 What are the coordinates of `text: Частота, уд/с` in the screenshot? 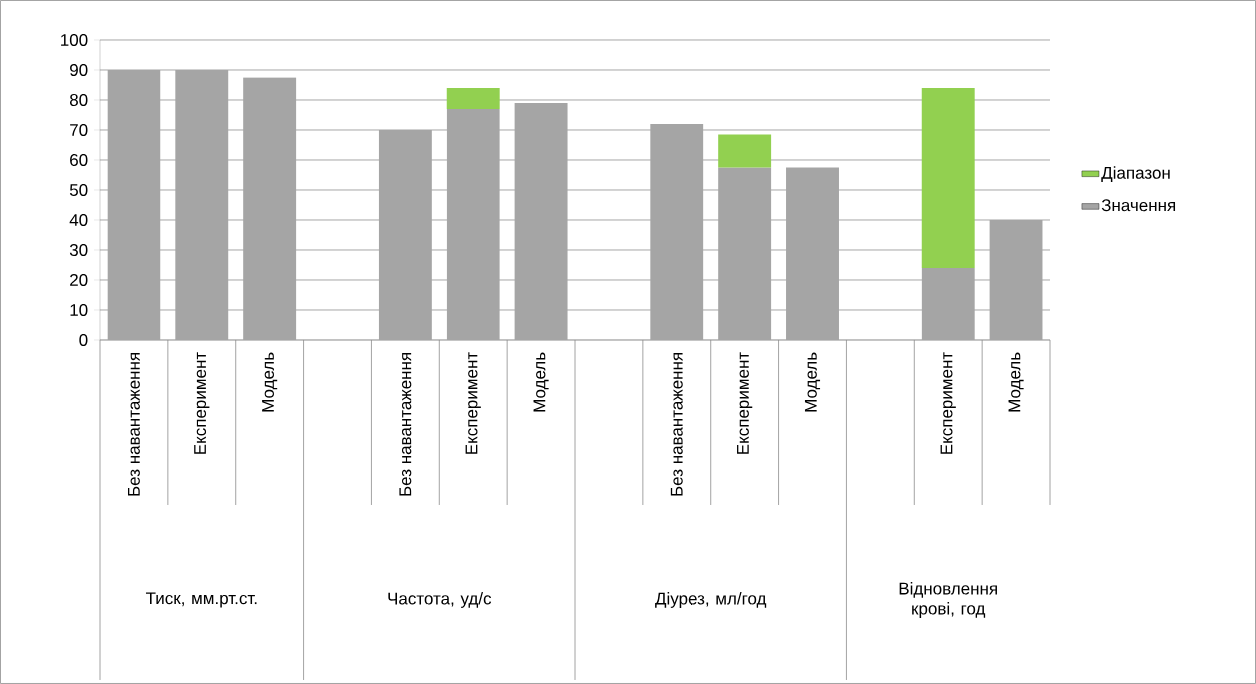 It's located at (440, 600).